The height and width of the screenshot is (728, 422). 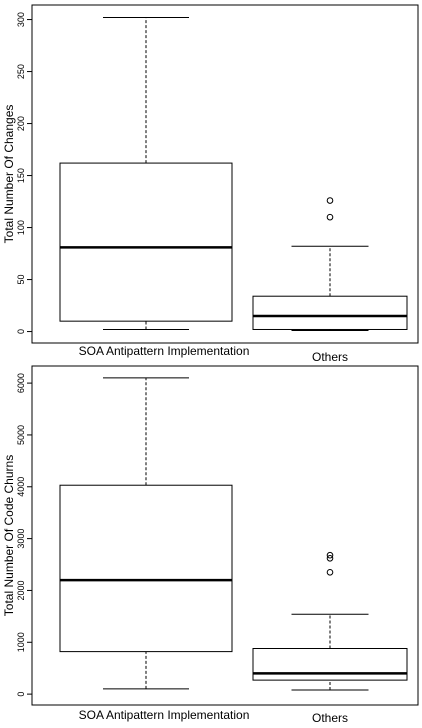 What do you see at coordinates (9, 535) in the screenshot?
I see `y-axis-label: Total Number Of Code Churns` at bounding box center [9, 535].